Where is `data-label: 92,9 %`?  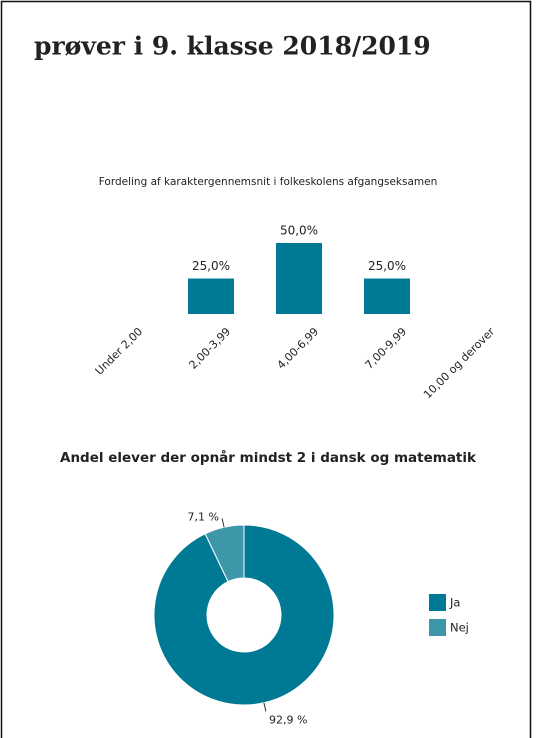
data-label: 92,9 % is located at coordinates (288, 719).